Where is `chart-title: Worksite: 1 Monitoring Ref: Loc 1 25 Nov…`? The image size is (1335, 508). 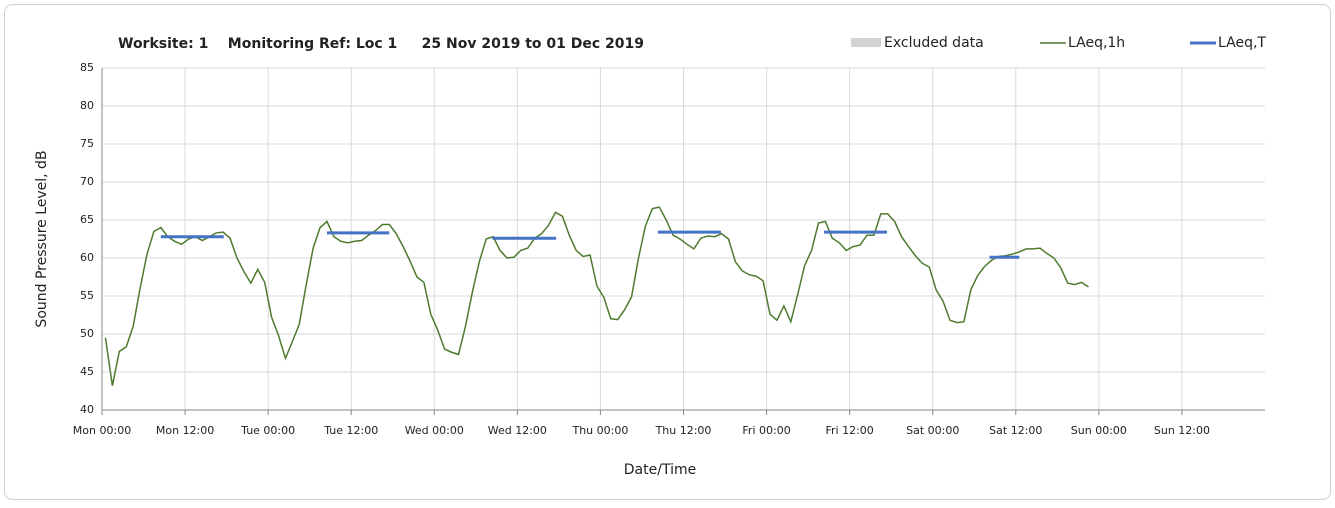 chart-title: Worksite: 1 Monitoring Ref: Loc 1 25 Nov… is located at coordinates (381, 44).